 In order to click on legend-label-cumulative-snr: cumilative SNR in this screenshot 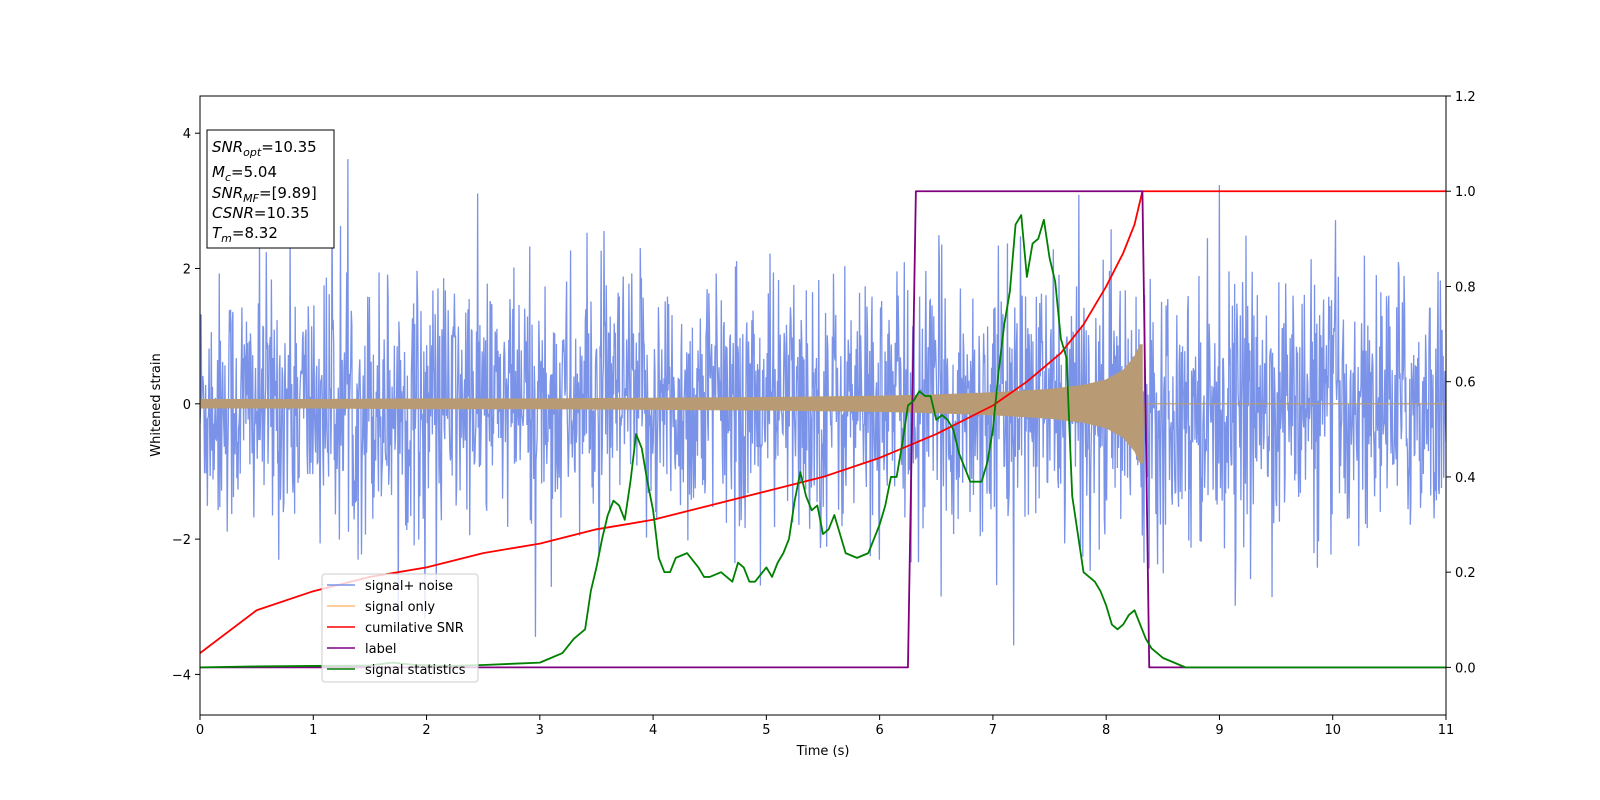, I will do `click(414, 628)`.